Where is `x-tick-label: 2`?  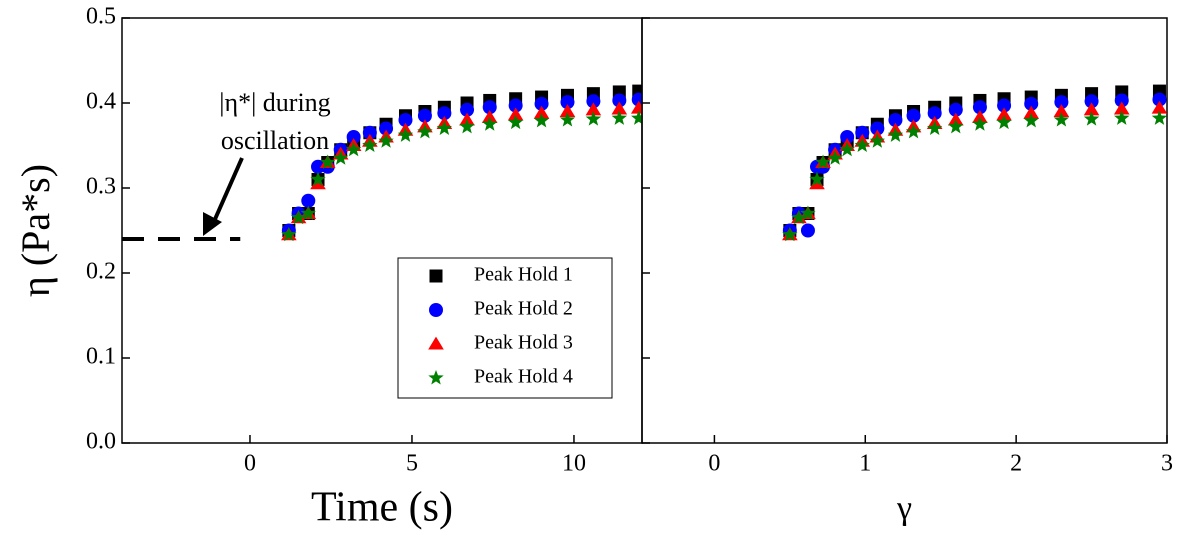 x-tick-label: 2 is located at coordinates (1016, 464).